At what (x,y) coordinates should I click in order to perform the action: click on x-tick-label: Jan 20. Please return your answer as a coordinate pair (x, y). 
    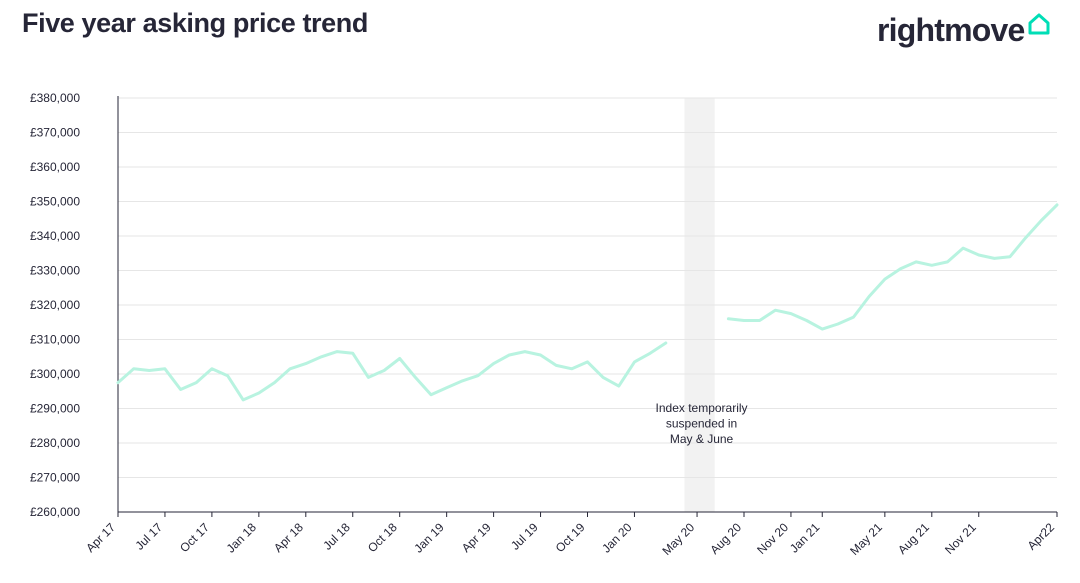
    Looking at the image, I should click on (617, 538).